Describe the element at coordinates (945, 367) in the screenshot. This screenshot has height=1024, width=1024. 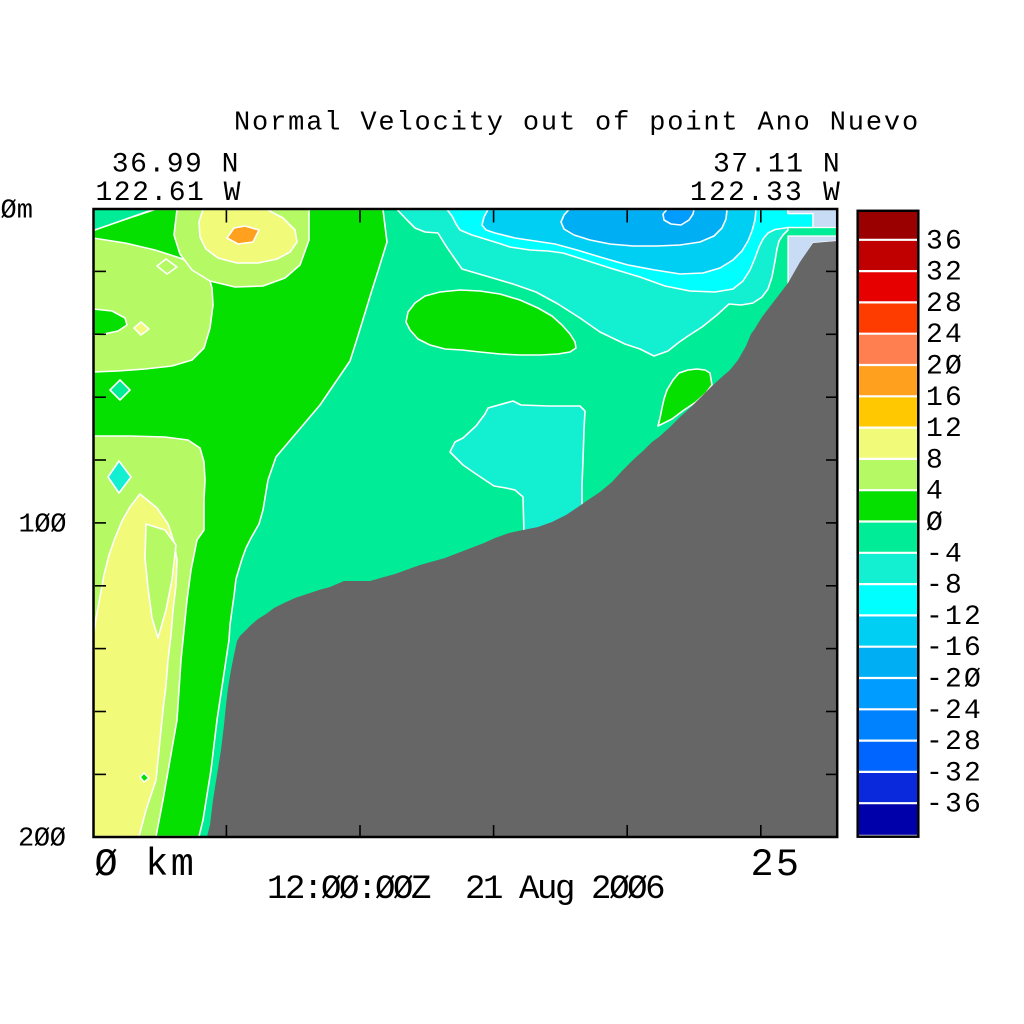
I see `svg-text: 2Ø` at that location.